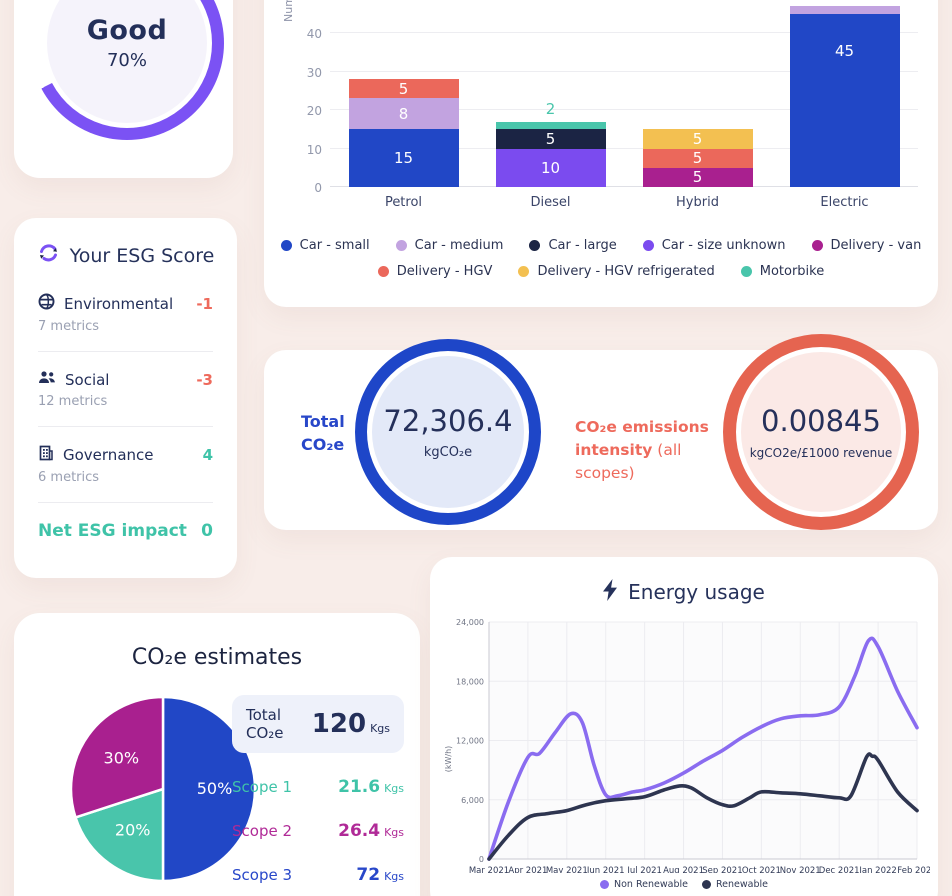 The height and width of the screenshot is (896, 952). What do you see at coordinates (119, 303) in the screenshot?
I see `esg-row-label: Environmental` at bounding box center [119, 303].